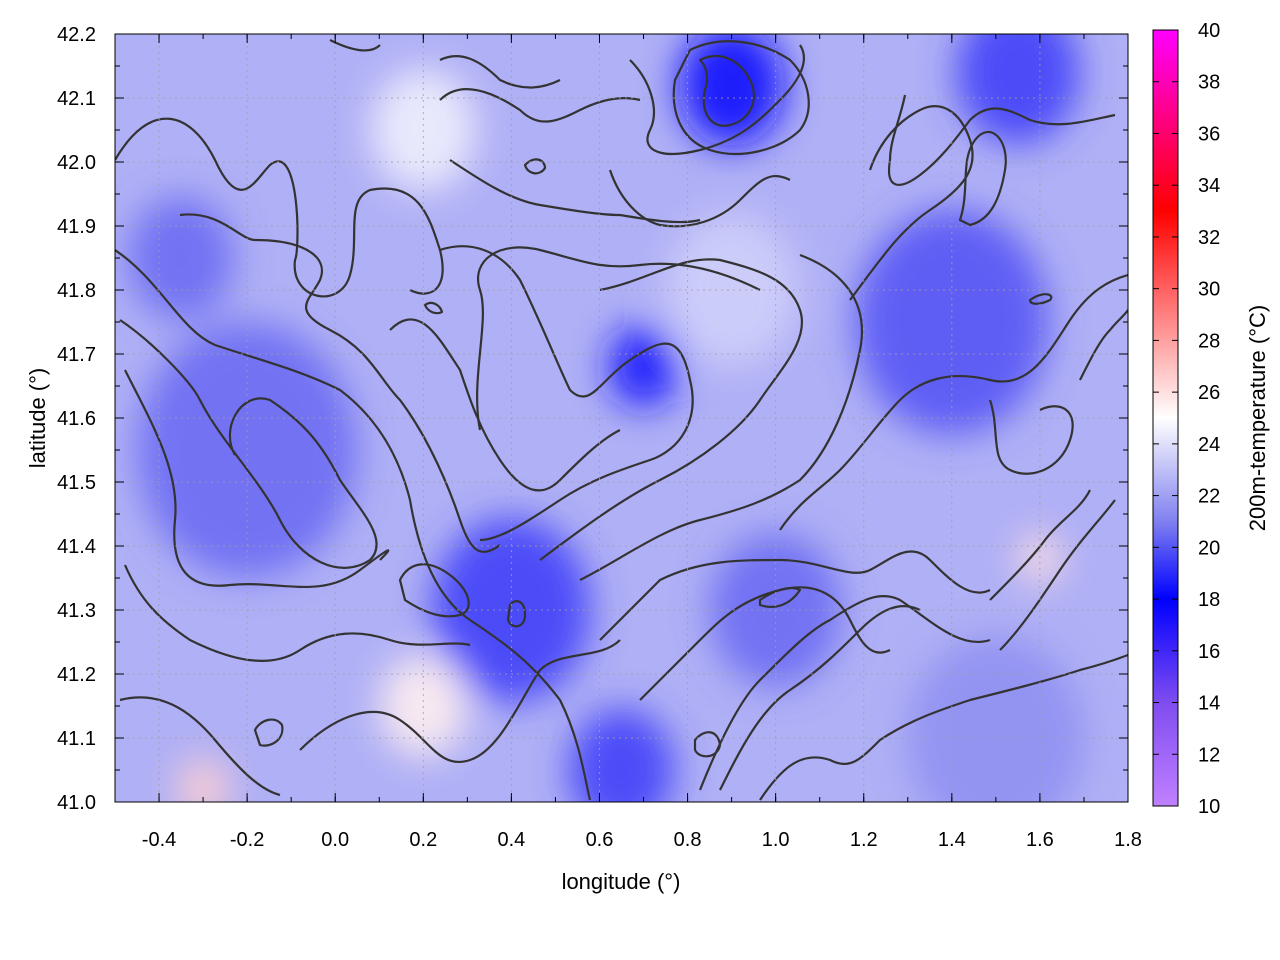 The image size is (1280, 960). I want to click on colorbar-tick-label: 38, so click(1209, 83).